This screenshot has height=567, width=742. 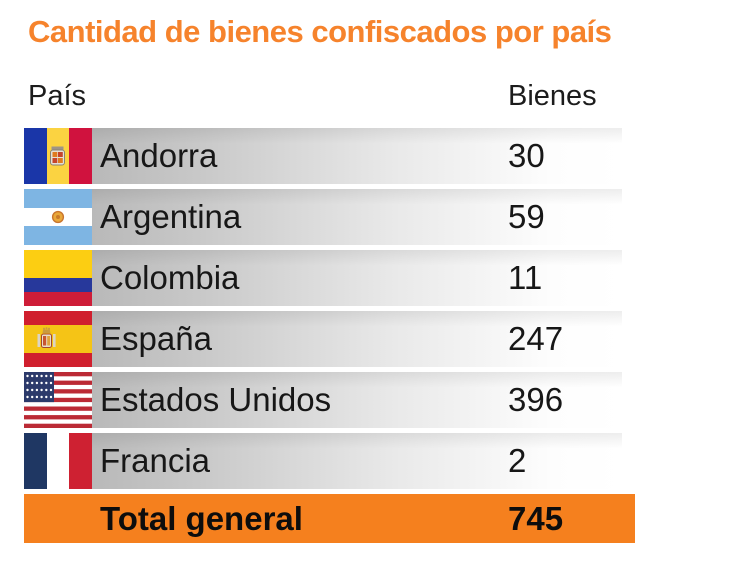 I want to click on bienes-value: 11, so click(x=525, y=277).